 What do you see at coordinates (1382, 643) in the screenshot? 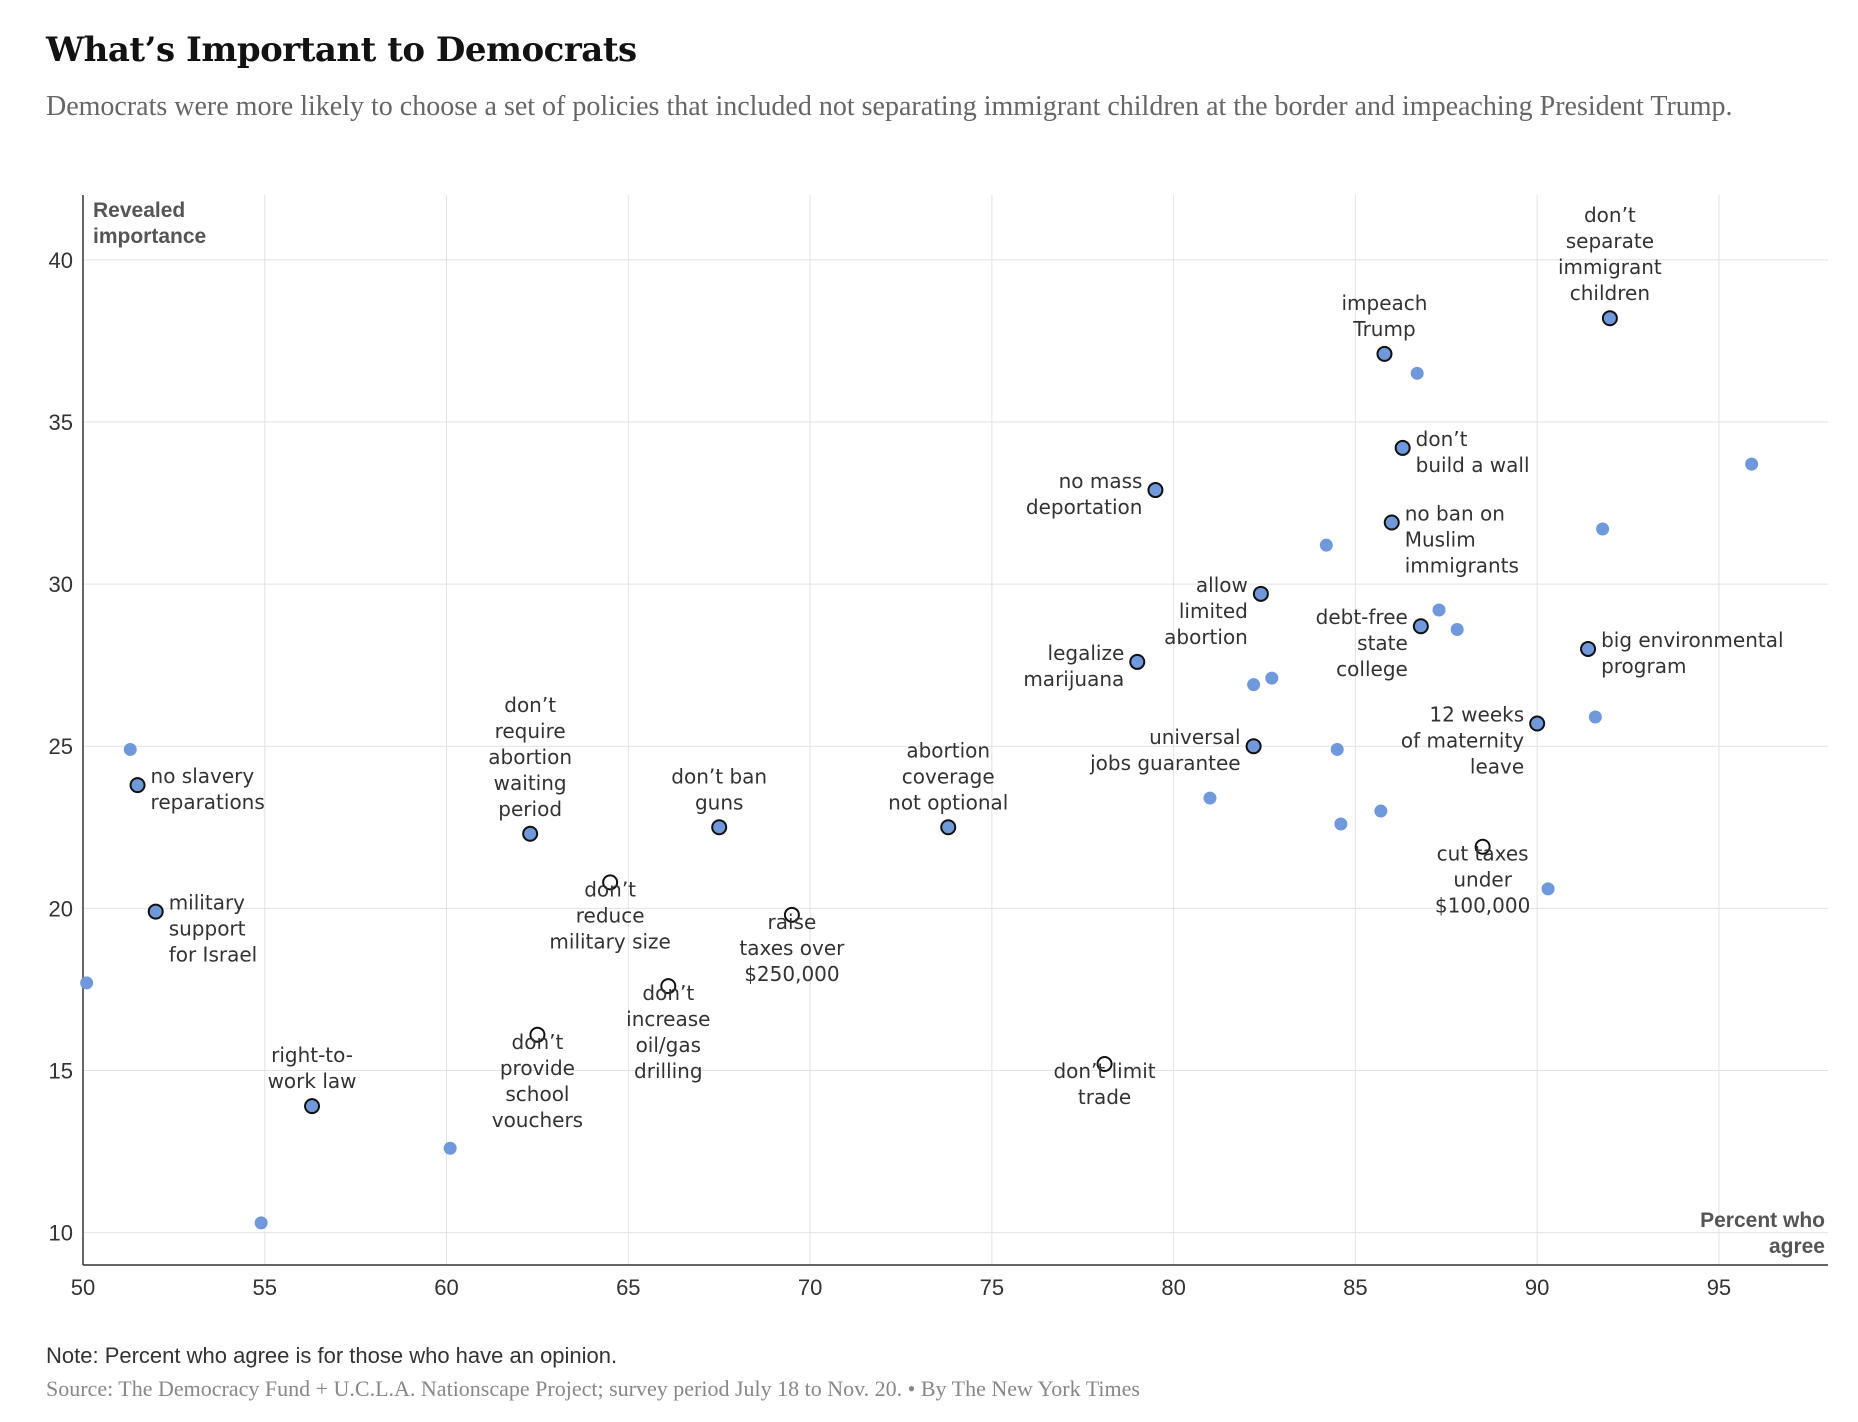
I see `data-label-line: state` at bounding box center [1382, 643].